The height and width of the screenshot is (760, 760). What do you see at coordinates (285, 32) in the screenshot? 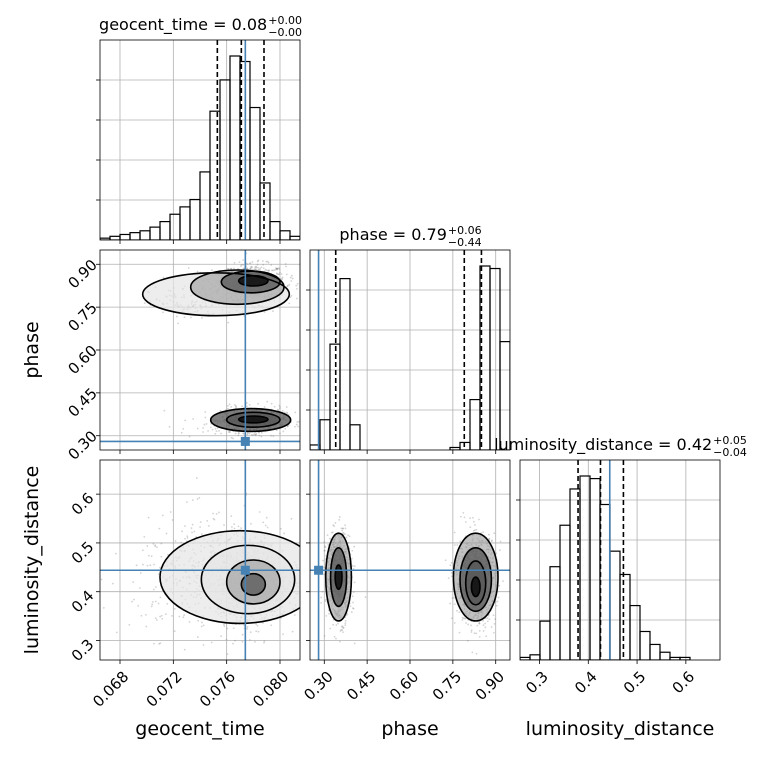
I see `title-minus: −0.00` at bounding box center [285, 32].